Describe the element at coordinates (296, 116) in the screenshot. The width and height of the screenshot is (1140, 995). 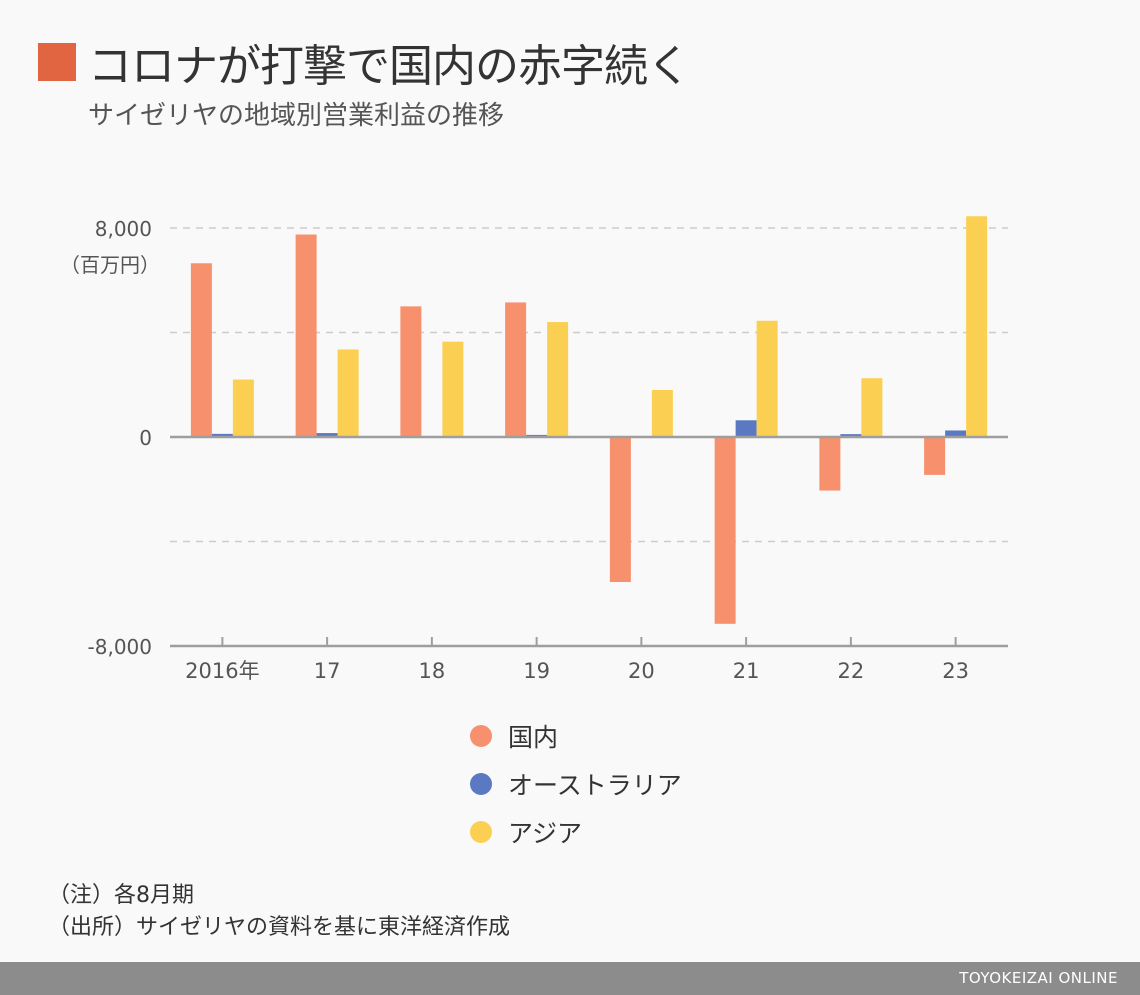
I see `chart-subtitle: サイゼリヤの地域別営業利益の推移` at that location.